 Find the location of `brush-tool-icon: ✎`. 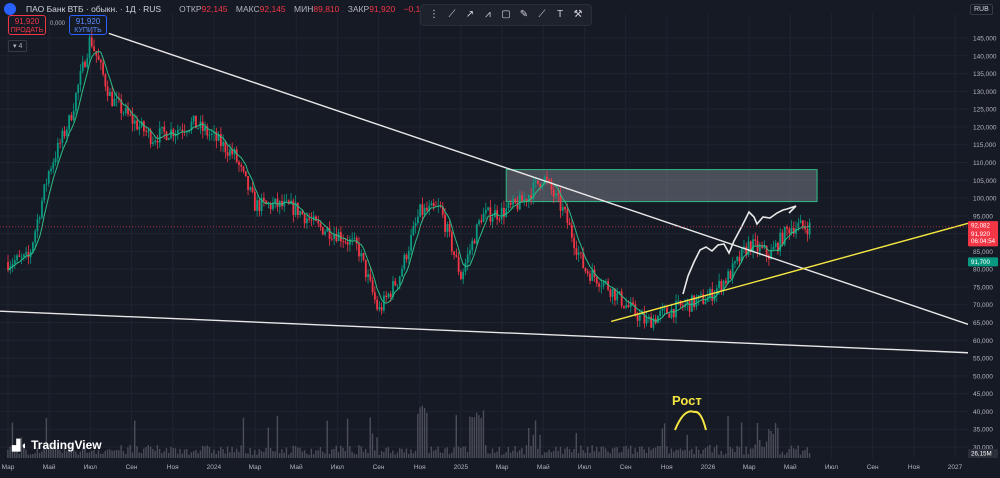

brush-tool-icon: ✎ is located at coordinates (524, 14).